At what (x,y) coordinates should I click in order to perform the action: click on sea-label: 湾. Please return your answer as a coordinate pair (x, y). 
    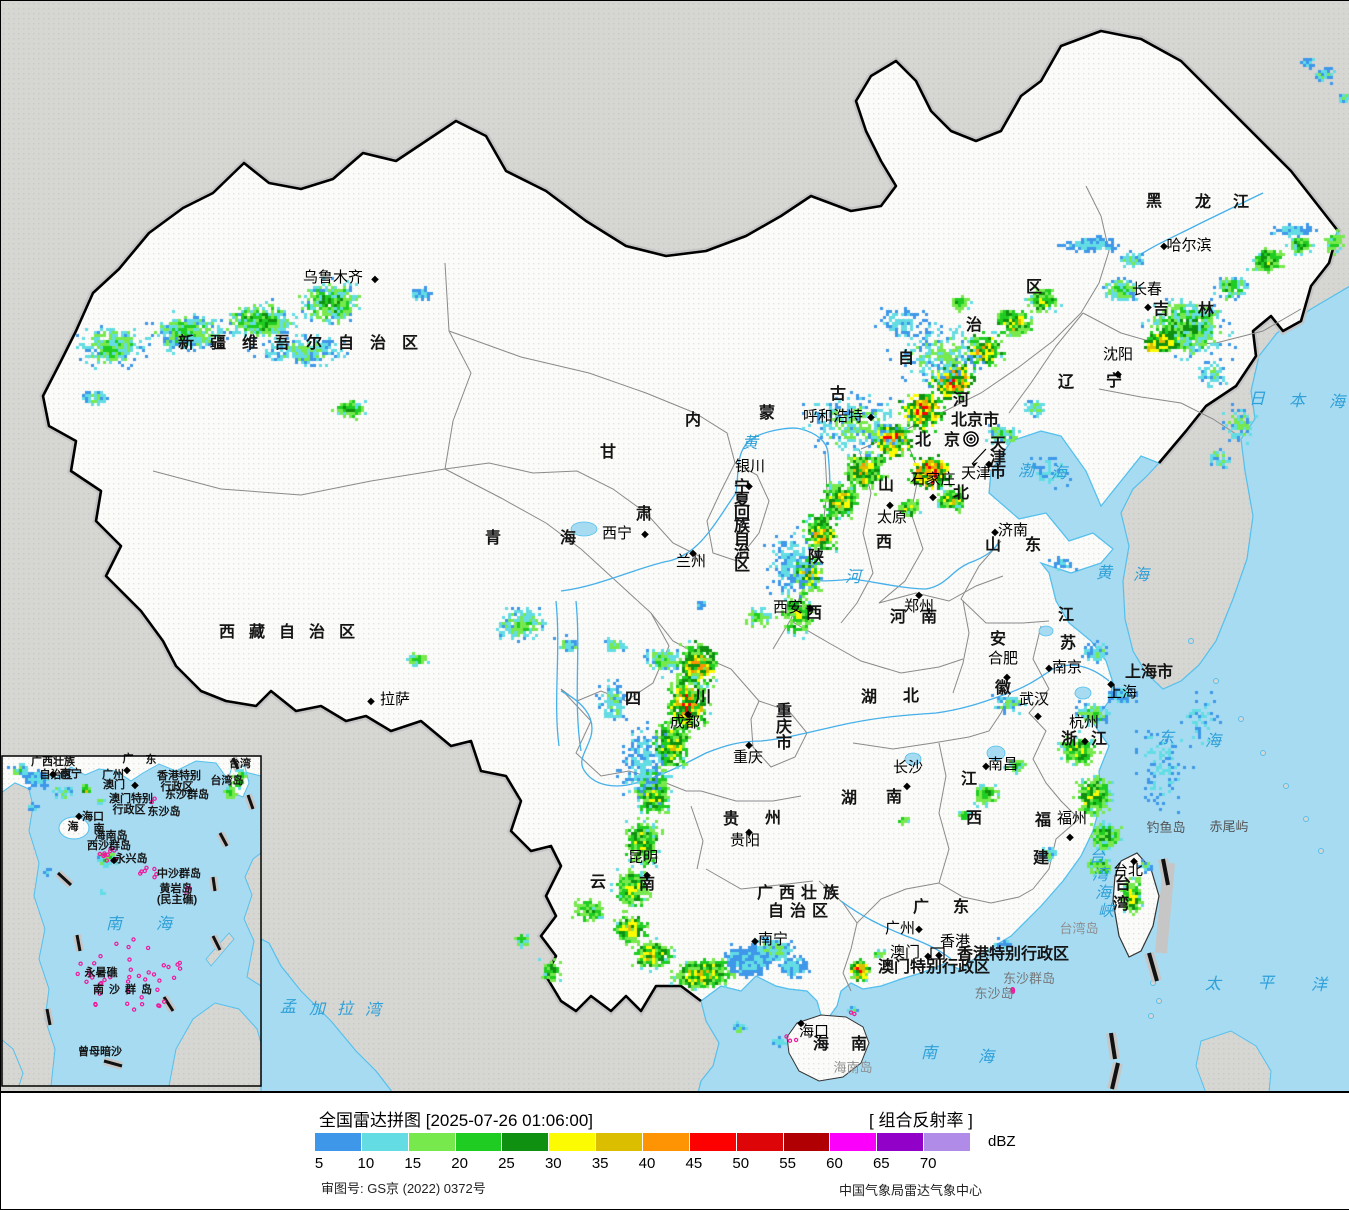
    Looking at the image, I should click on (1101, 875).